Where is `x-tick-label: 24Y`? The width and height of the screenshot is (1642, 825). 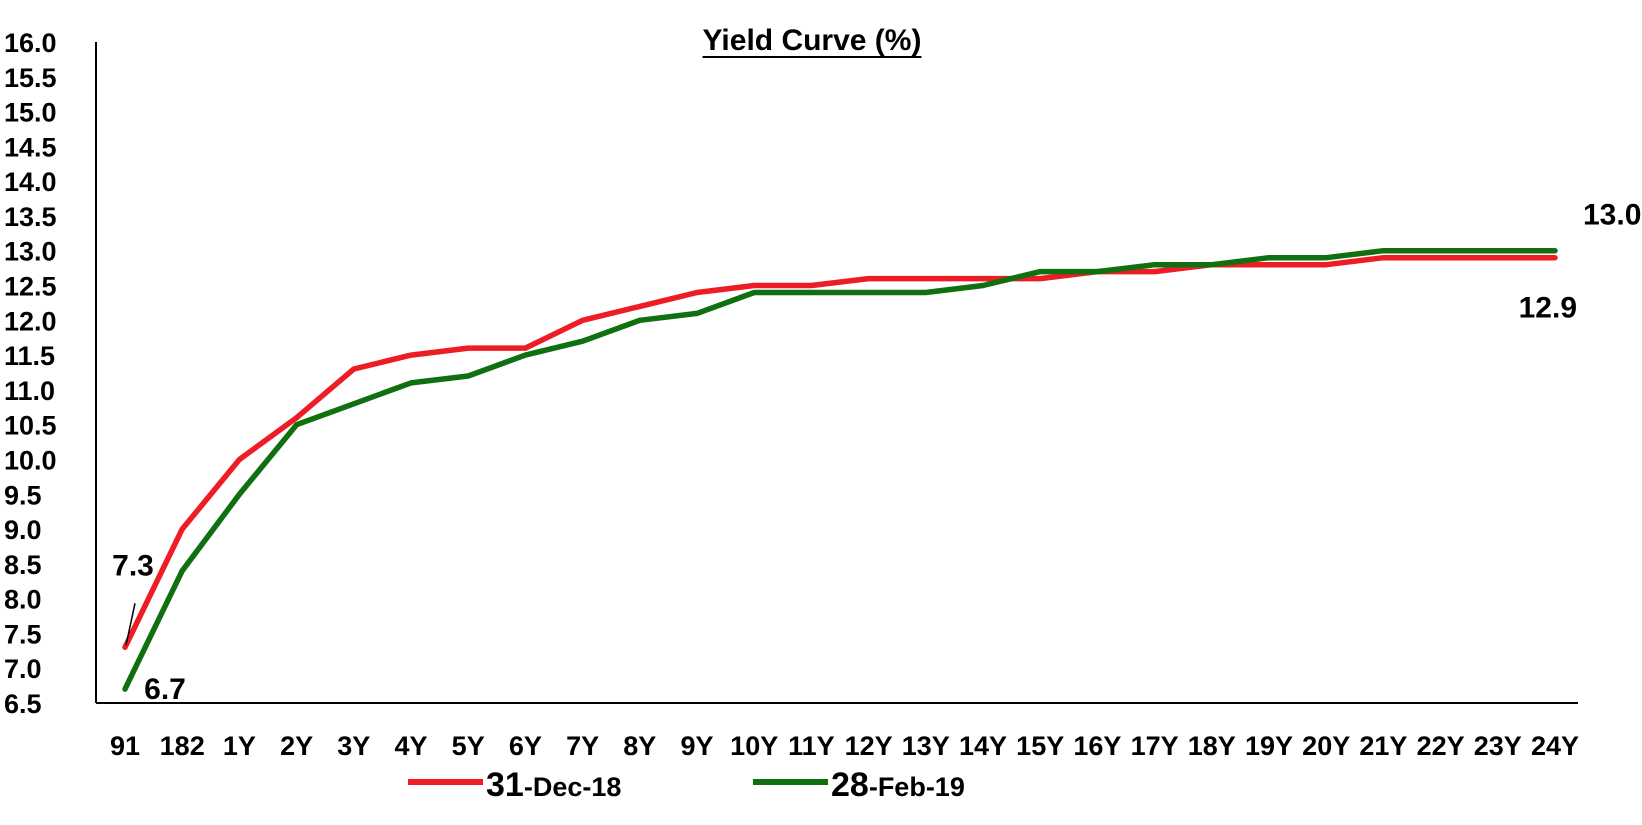
x-tick-label: 24Y is located at coordinates (1555, 746).